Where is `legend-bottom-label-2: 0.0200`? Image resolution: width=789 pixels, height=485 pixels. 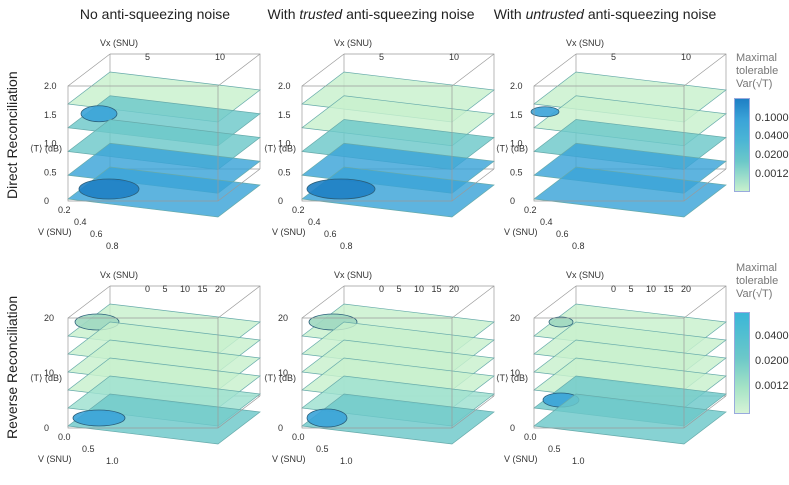
legend-bottom-label-2: 0.0200 is located at coordinates (772, 361).